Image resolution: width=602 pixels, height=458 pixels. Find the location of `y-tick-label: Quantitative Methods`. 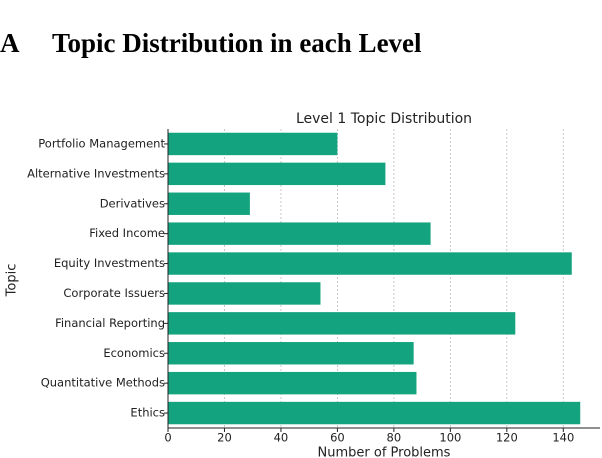

y-tick-label: Quantitative Methods is located at coordinates (103, 383).